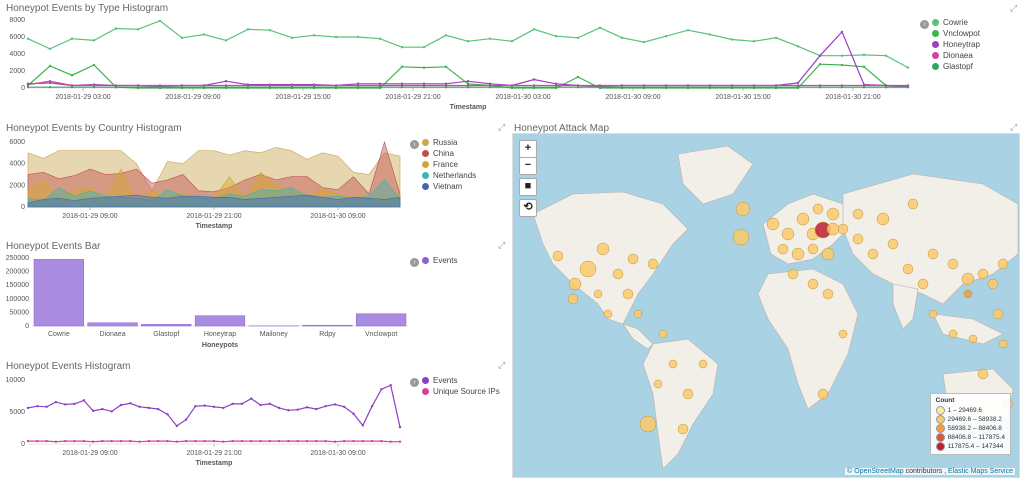 The image size is (1024, 478). I want to click on bar-rdpy, so click(327, 325).